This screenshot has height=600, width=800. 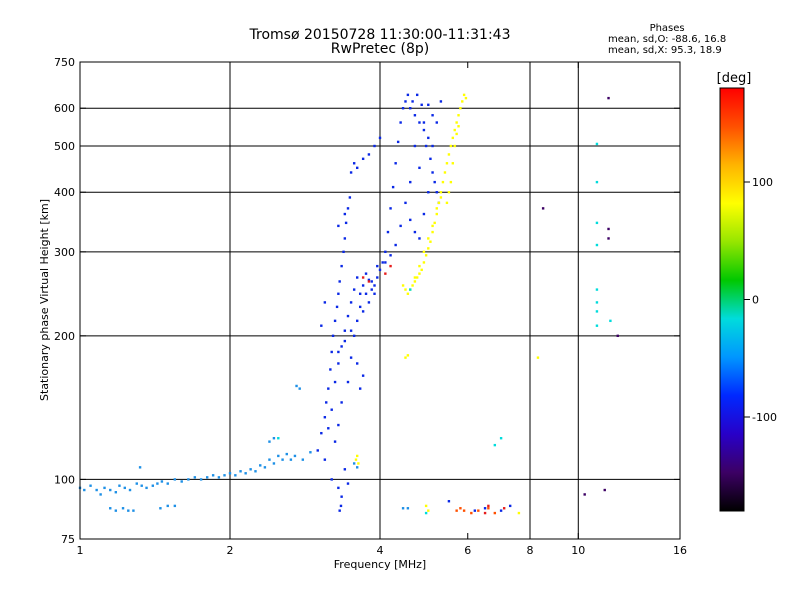 What do you see at coordinates (380, 564) in the screenshot?
I see `x-axis-label: Frequency [MHz]` at bounding box center [380, 564].